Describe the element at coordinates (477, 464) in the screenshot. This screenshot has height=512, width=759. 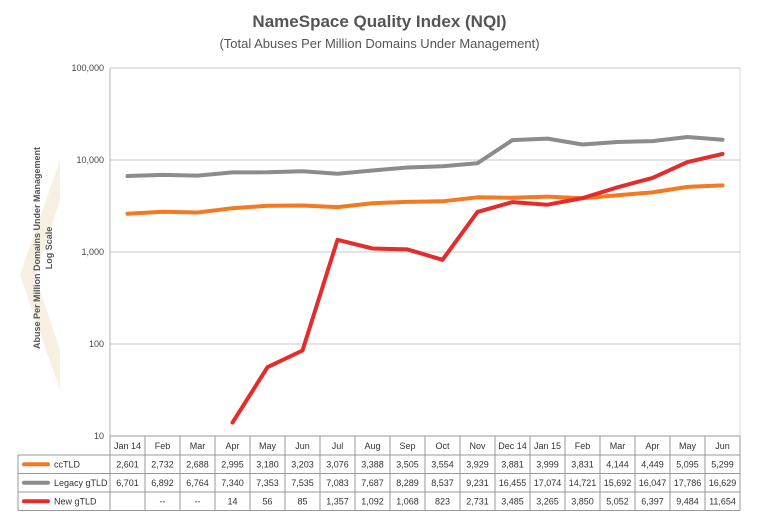
I see `table-cell-value: 3,929` at that location.